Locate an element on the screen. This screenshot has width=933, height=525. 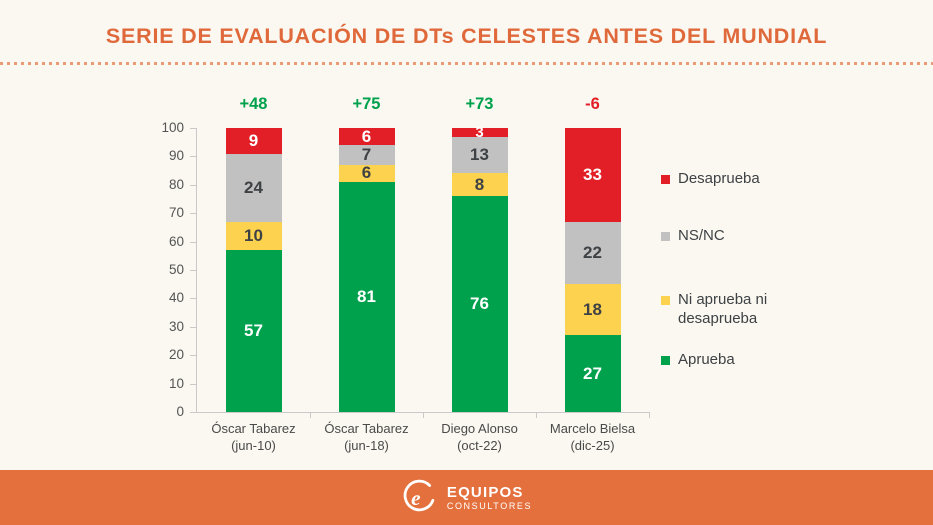
brand-text: EQUIPOS CONSULTORES is located at coordinates (489, 497).